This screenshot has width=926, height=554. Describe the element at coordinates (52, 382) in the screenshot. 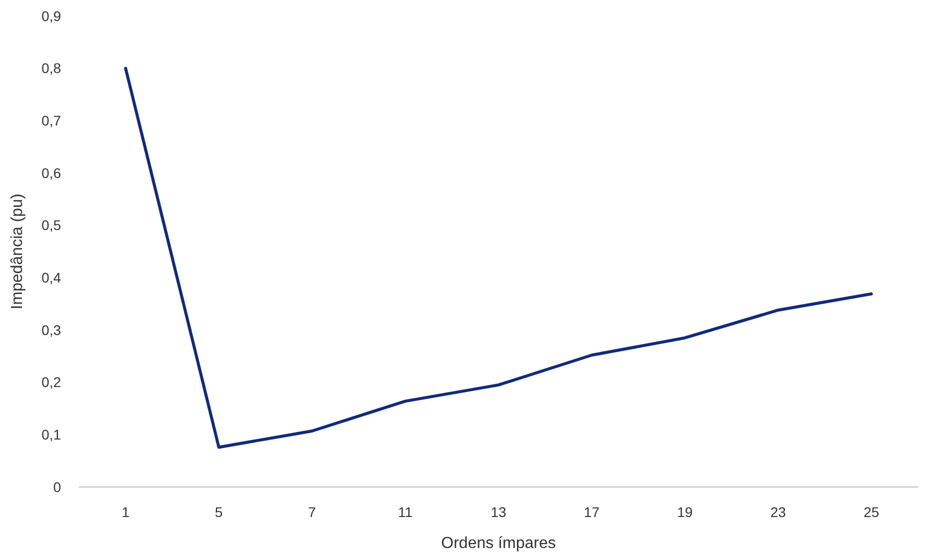

I see `y-tick-label: 0,2` at that location.